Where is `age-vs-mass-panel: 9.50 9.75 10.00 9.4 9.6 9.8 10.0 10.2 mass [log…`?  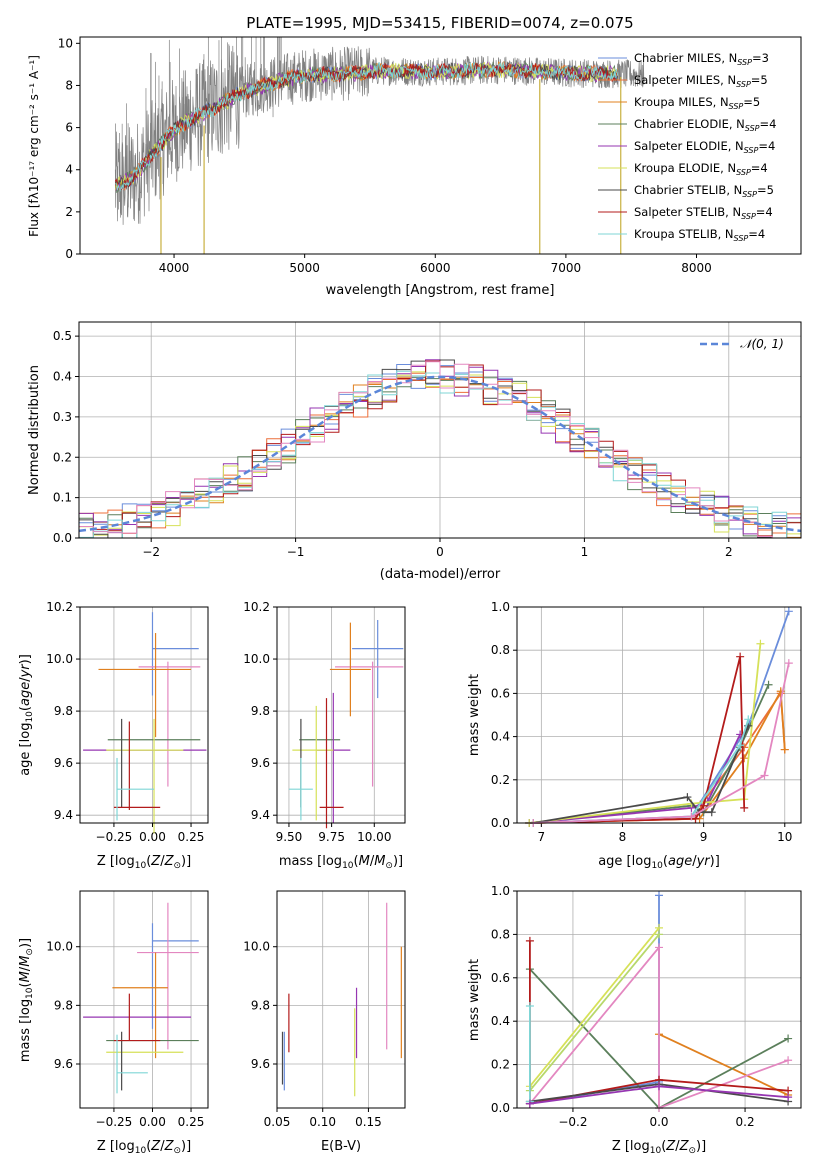
age-vs-mass-panel: 9.50 9.75 10.00 9.4 9.6 9.8 10.0 10.2 mass [log… is located at coordinates (324, 735).